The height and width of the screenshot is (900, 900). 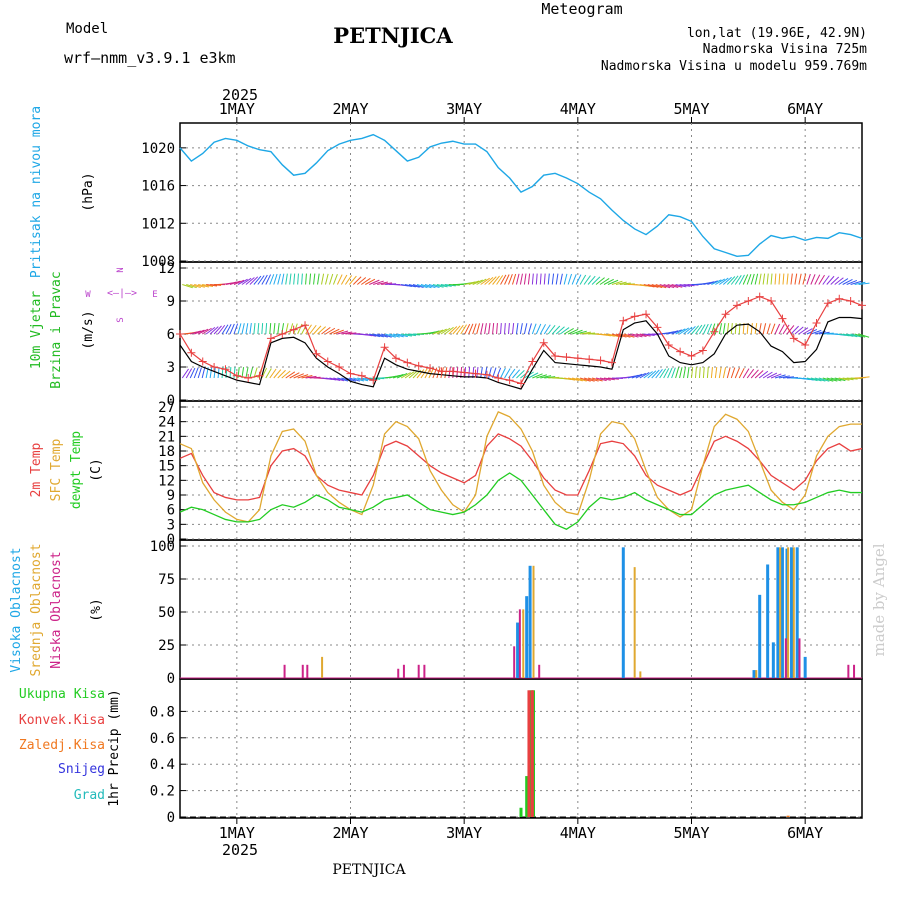 What do you see at coordinates (171, 302) in the screenshot?
I see `y-tick-label: 9` at bounding box center [171, 302].